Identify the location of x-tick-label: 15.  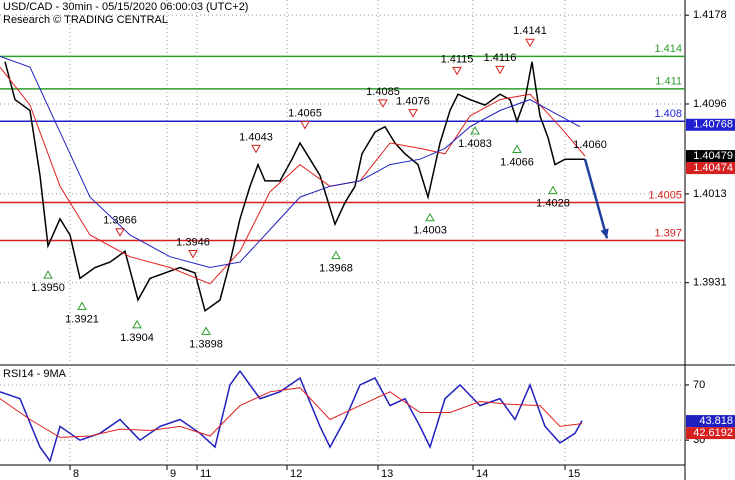
(574, 474).